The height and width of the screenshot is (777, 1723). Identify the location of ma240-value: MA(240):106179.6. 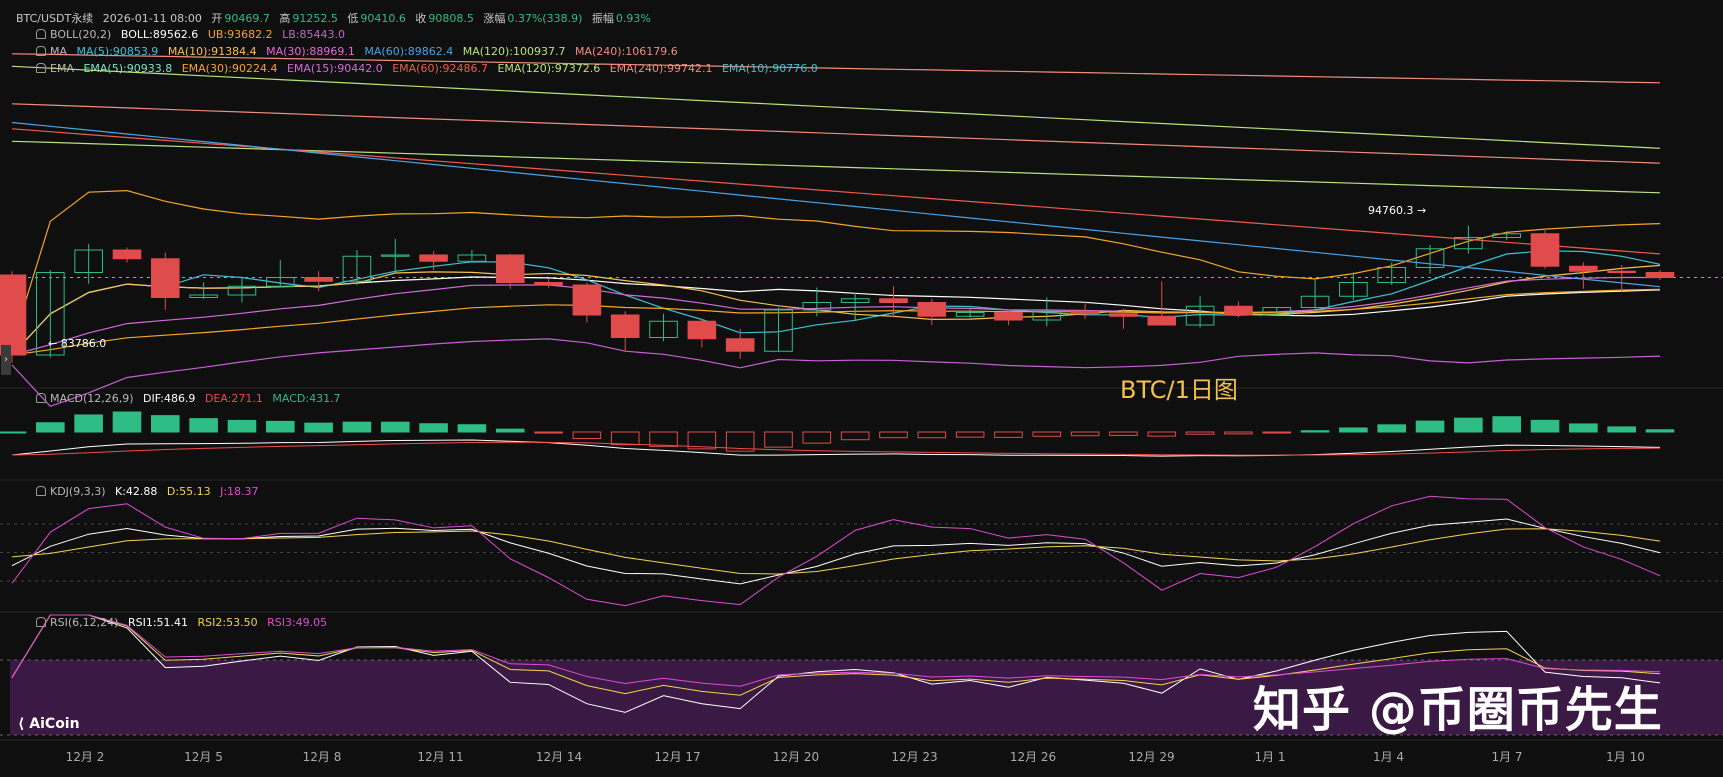
(626, 51).